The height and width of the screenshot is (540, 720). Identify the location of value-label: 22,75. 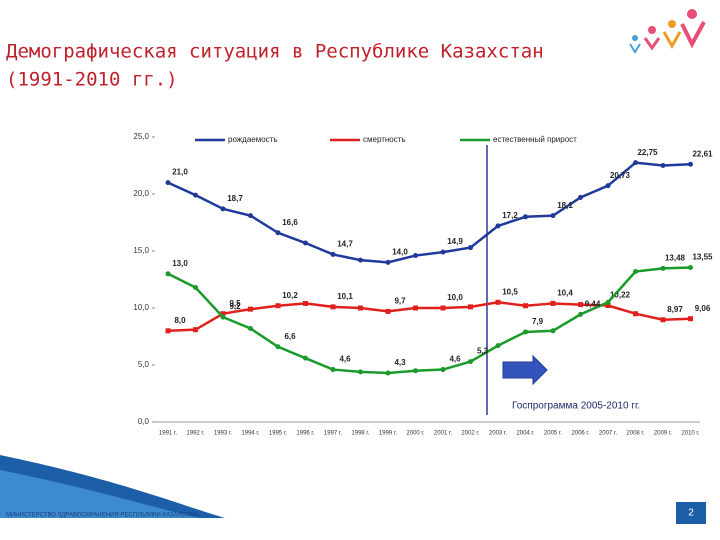
(647, 152).